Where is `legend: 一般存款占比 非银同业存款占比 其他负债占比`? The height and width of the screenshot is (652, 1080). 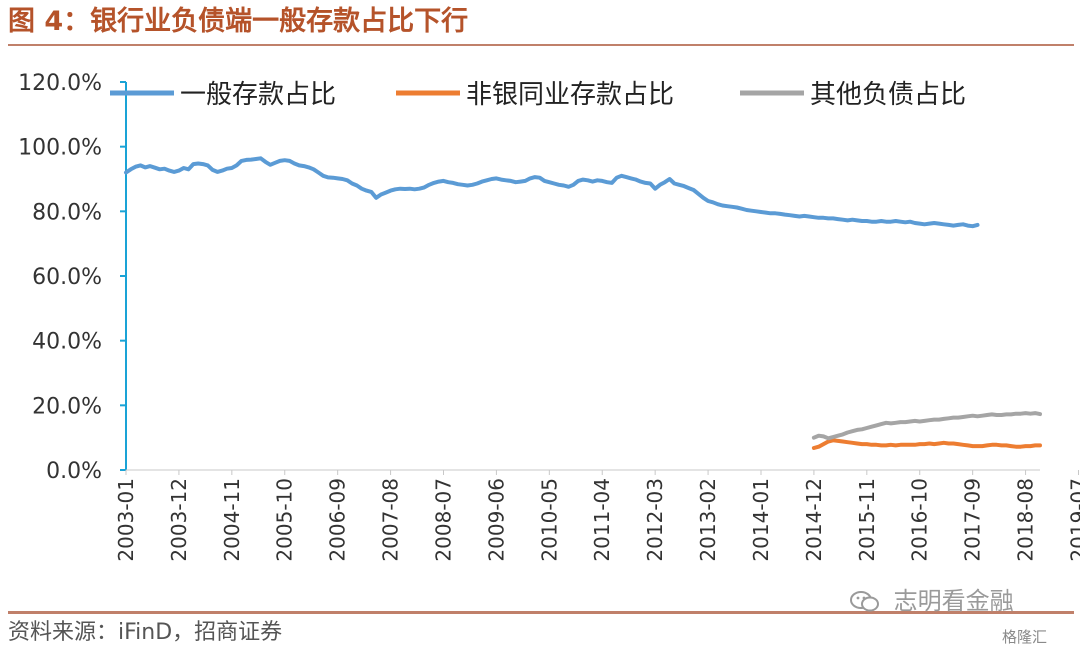
legend: 一般存款占比 非银同业存款占比 其他负债占比 is located at coordinates (538, 95).